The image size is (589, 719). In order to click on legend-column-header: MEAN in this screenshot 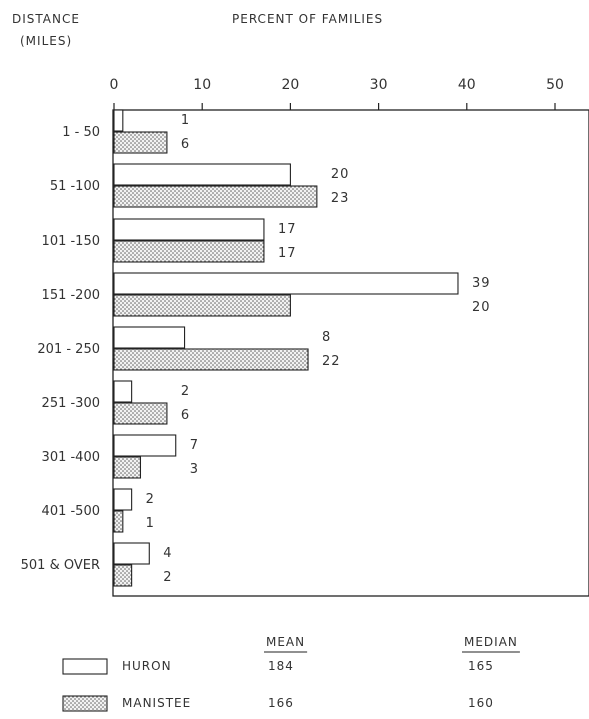, I will do `click(285, 642)`.